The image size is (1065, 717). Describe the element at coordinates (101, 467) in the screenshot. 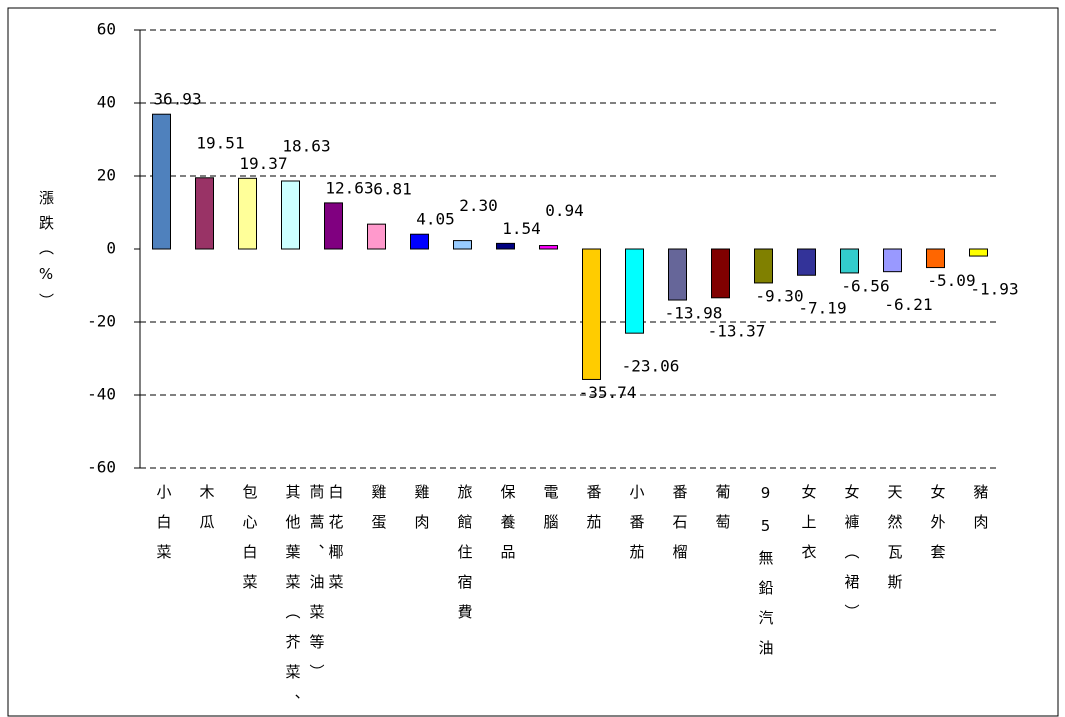

I see `y-tick-label: -60` at that location.